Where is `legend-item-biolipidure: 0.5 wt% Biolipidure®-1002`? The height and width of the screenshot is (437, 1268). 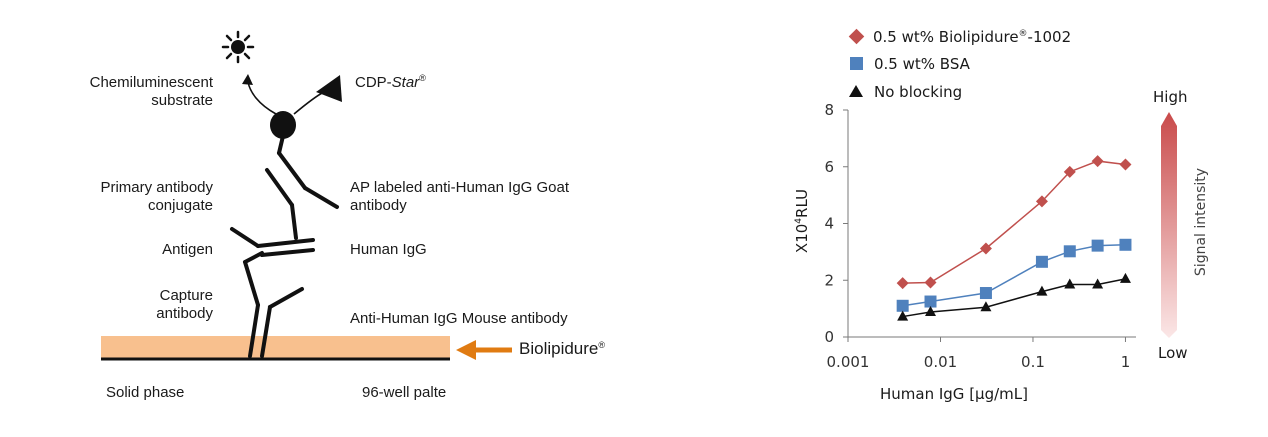
legend-item-biolipidure: 0.5 wt% Biolipidure®-1002 is located at coordinates (959, 38).